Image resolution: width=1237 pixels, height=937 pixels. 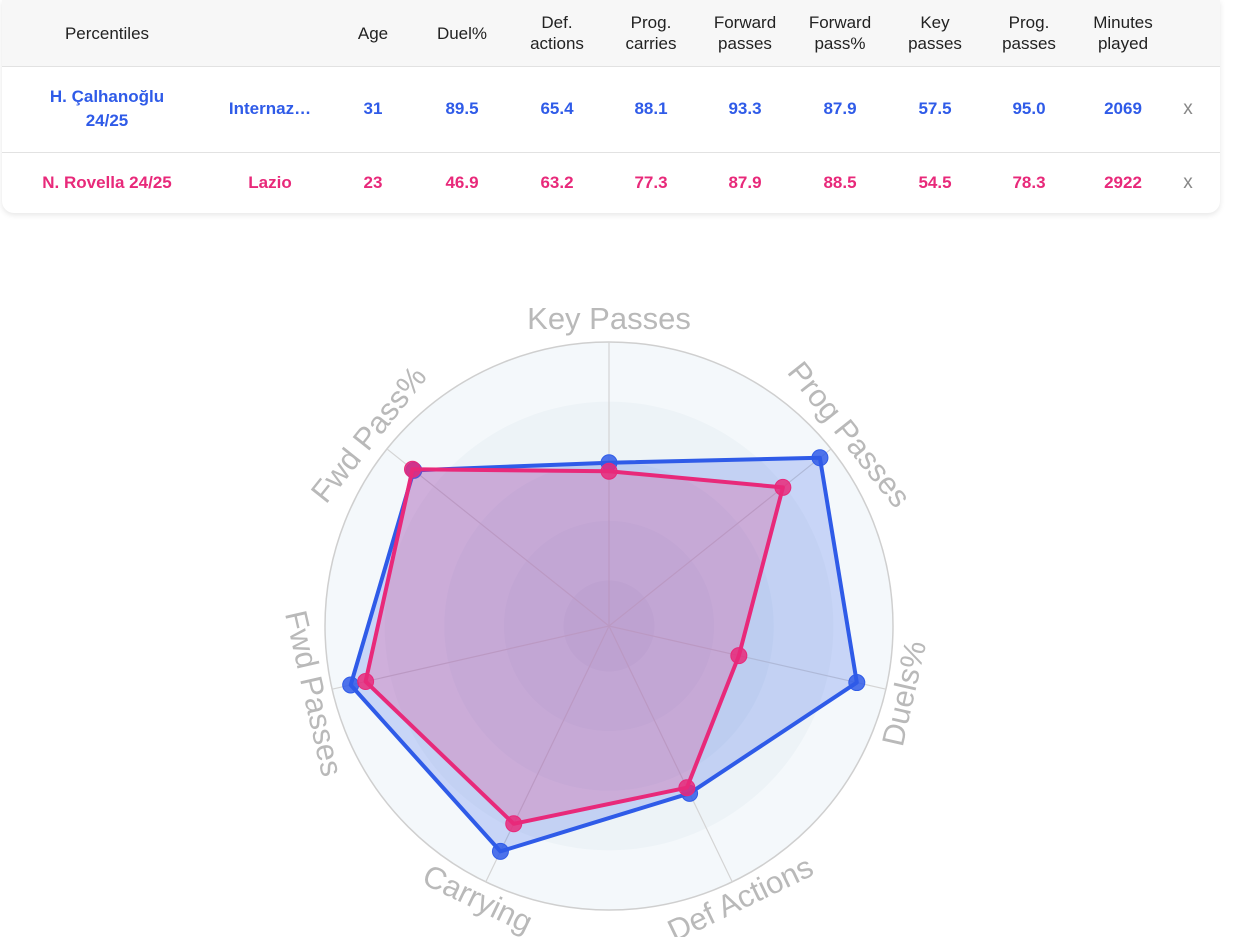 What do you see at coordinates (462, 182) in the screenshot?
I see `duel-value: 46.9` at bounding box center [462, 182].